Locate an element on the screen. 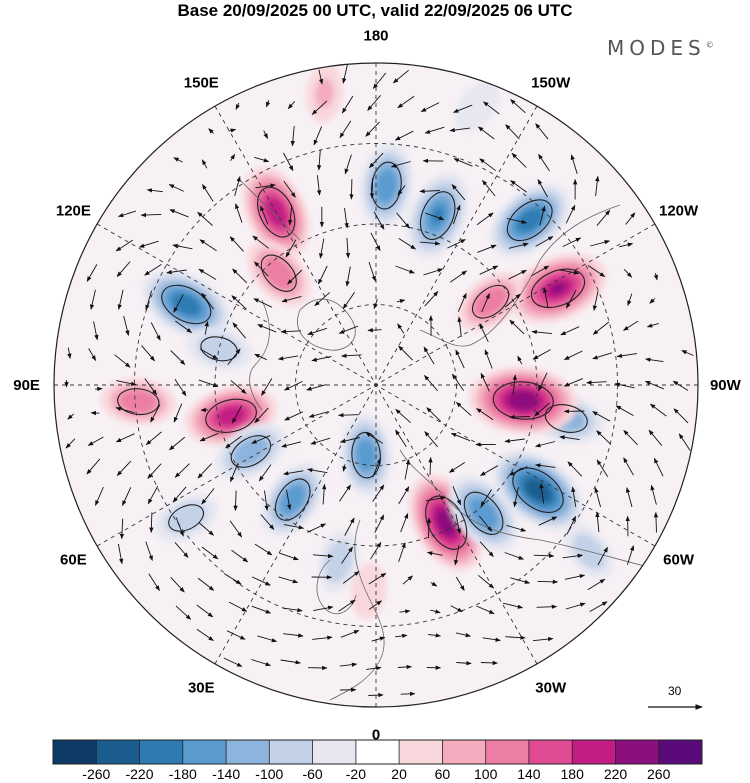  colorbar-tick-label: -180 is located at coordinates (182, 774).